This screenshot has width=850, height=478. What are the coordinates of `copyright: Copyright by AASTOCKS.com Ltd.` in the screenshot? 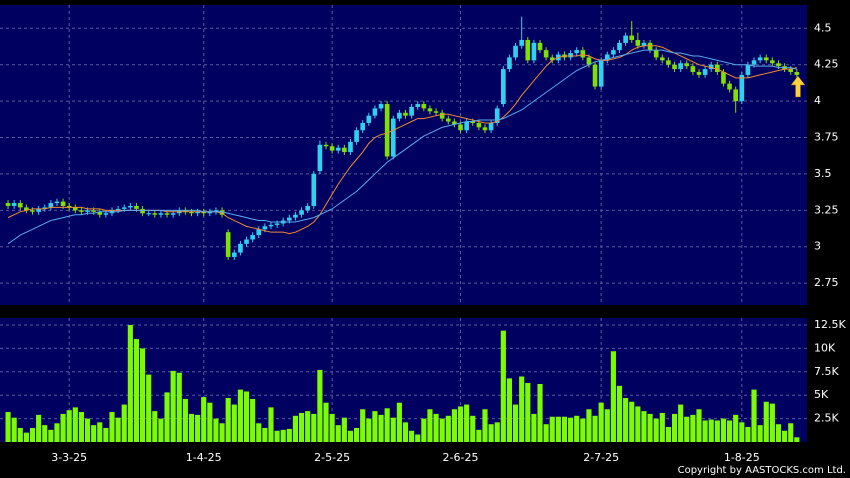 It's located at (762, 470).